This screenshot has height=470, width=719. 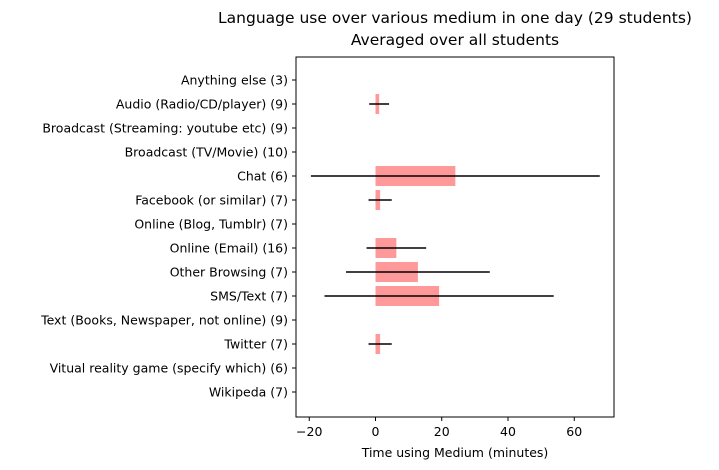 I want to click on x-tick-label: −20, so click(x=309, y=431).